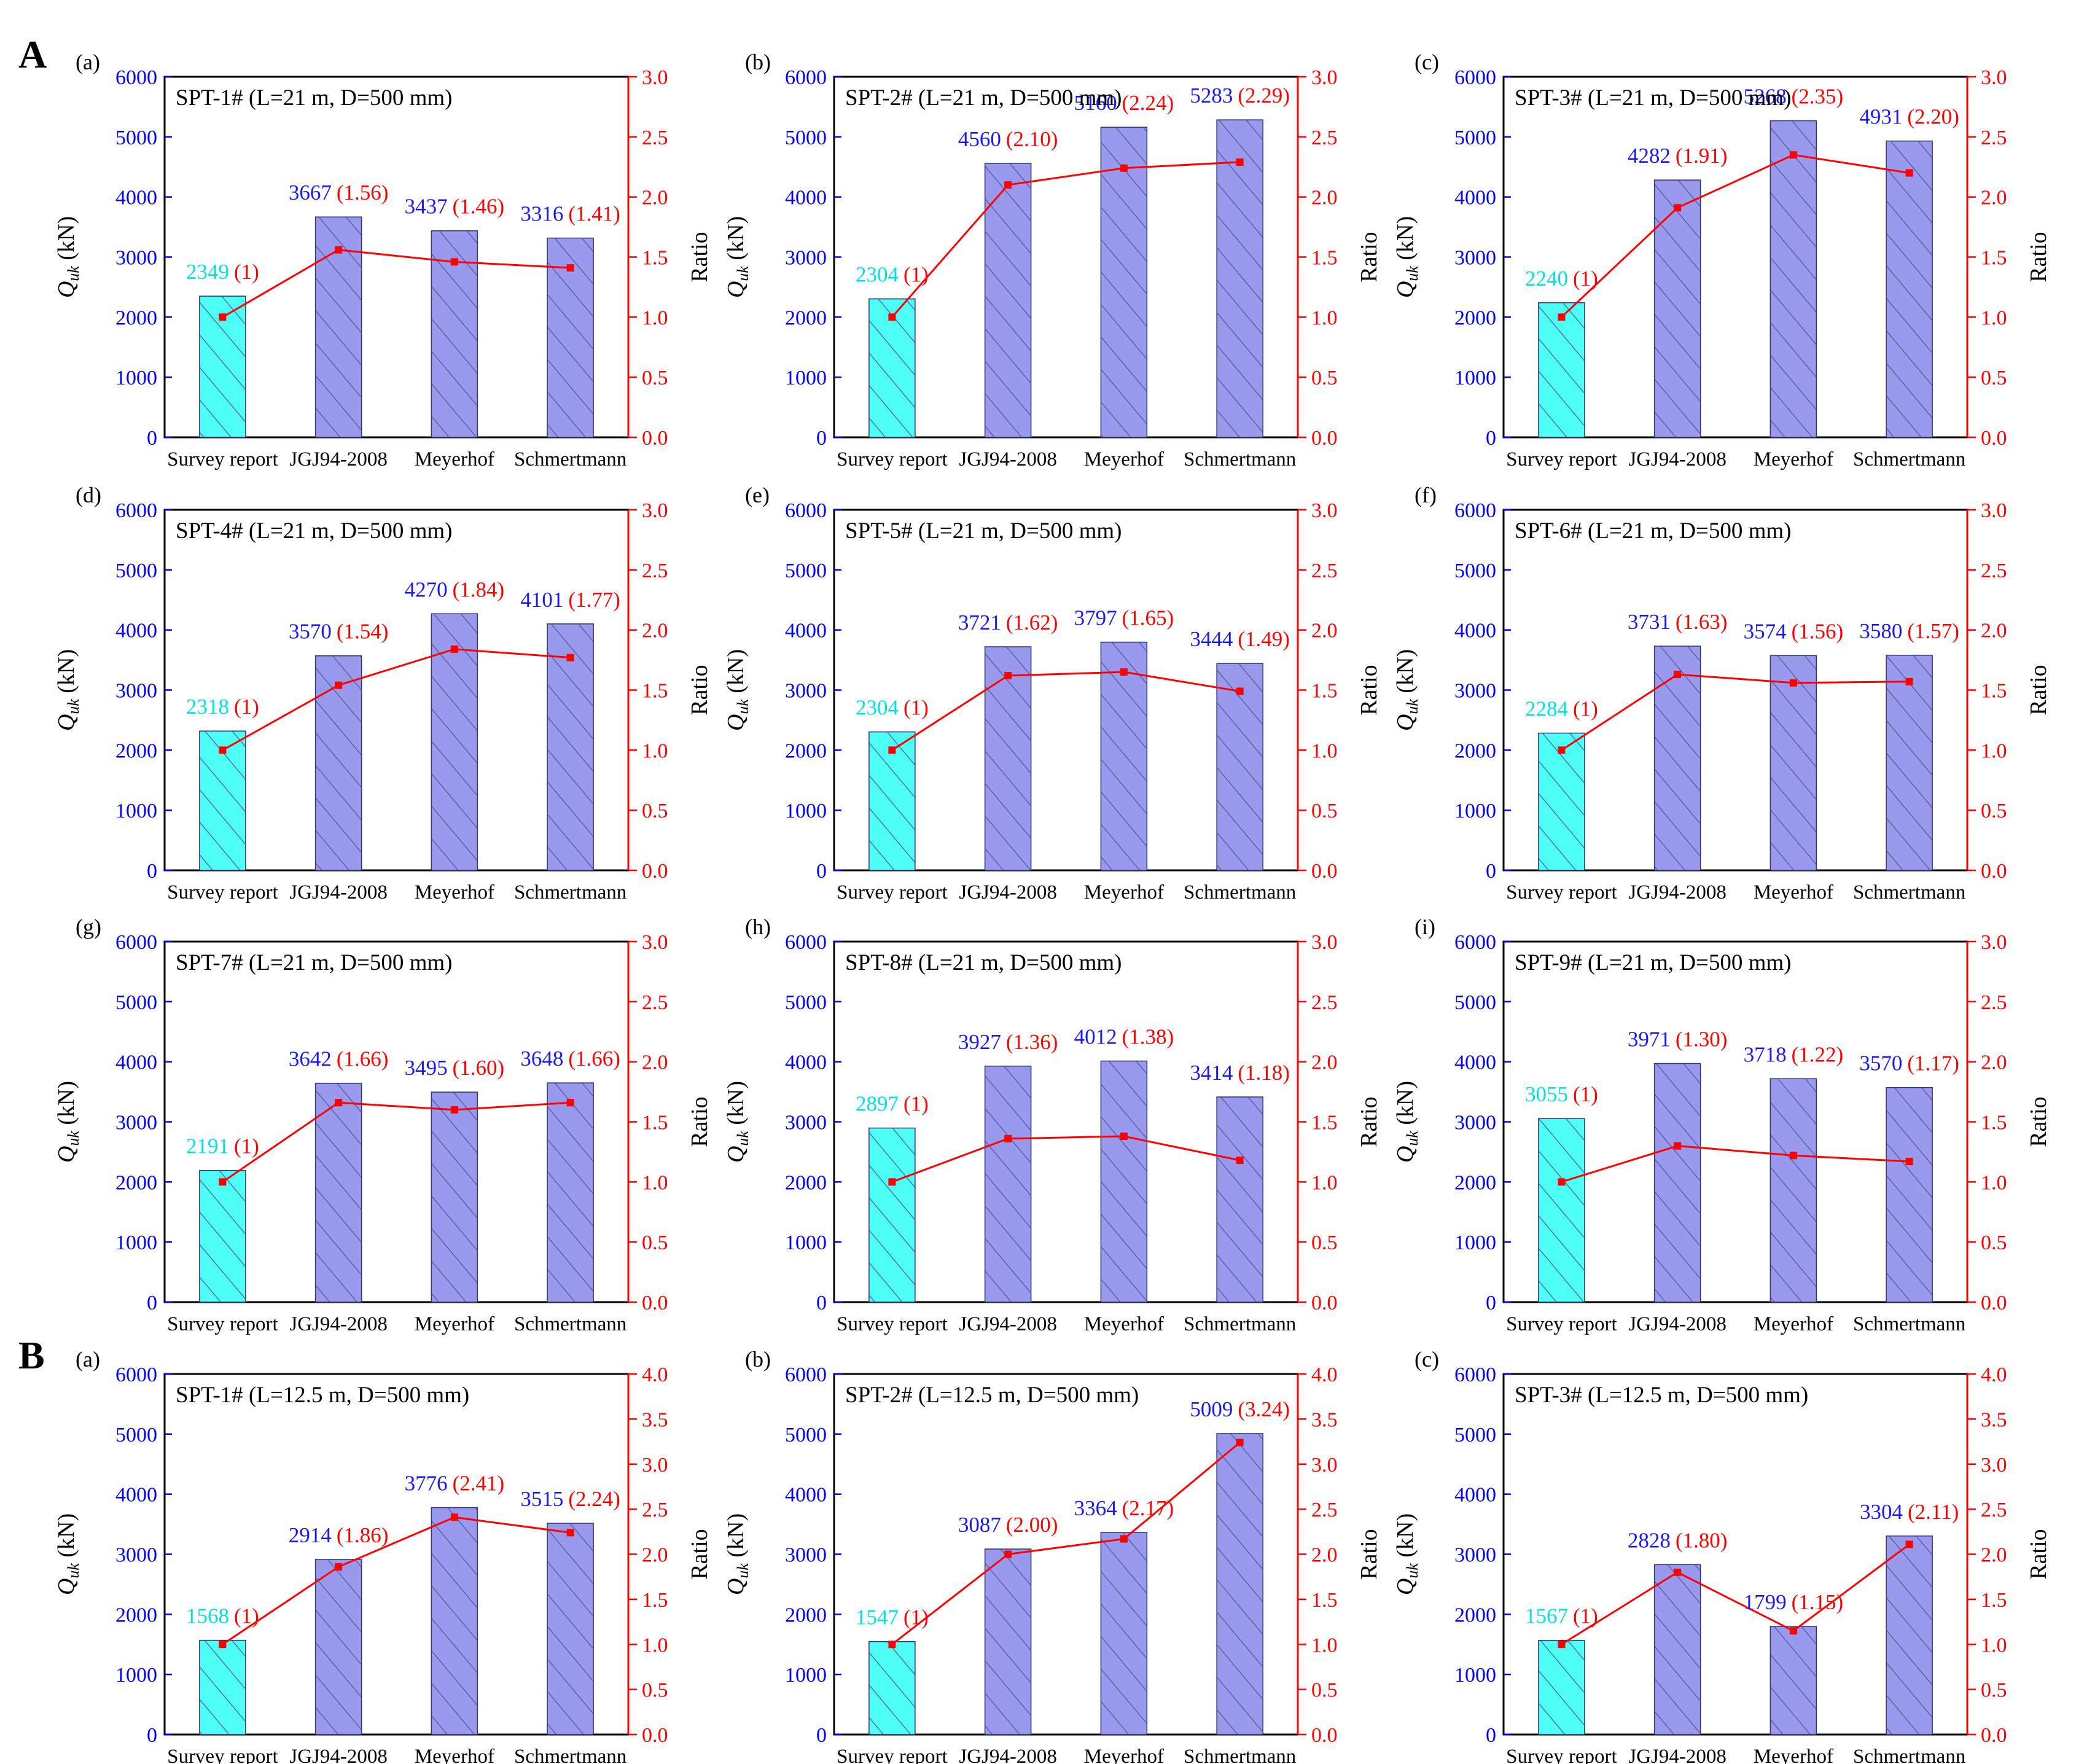 Image resolution: width=2076 pixels, height=1764 pixels. I want to click on data-label-3: 3797 (1.65), so click(1124, 618).